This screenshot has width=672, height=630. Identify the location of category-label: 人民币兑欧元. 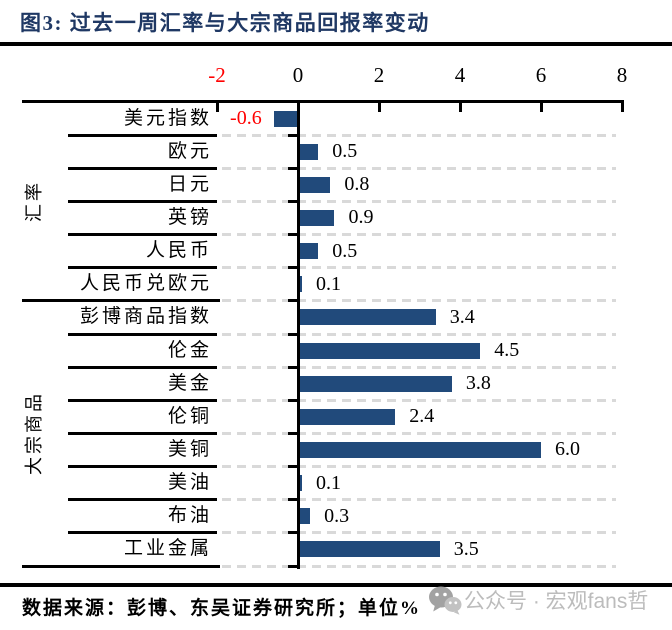
(145, 284).